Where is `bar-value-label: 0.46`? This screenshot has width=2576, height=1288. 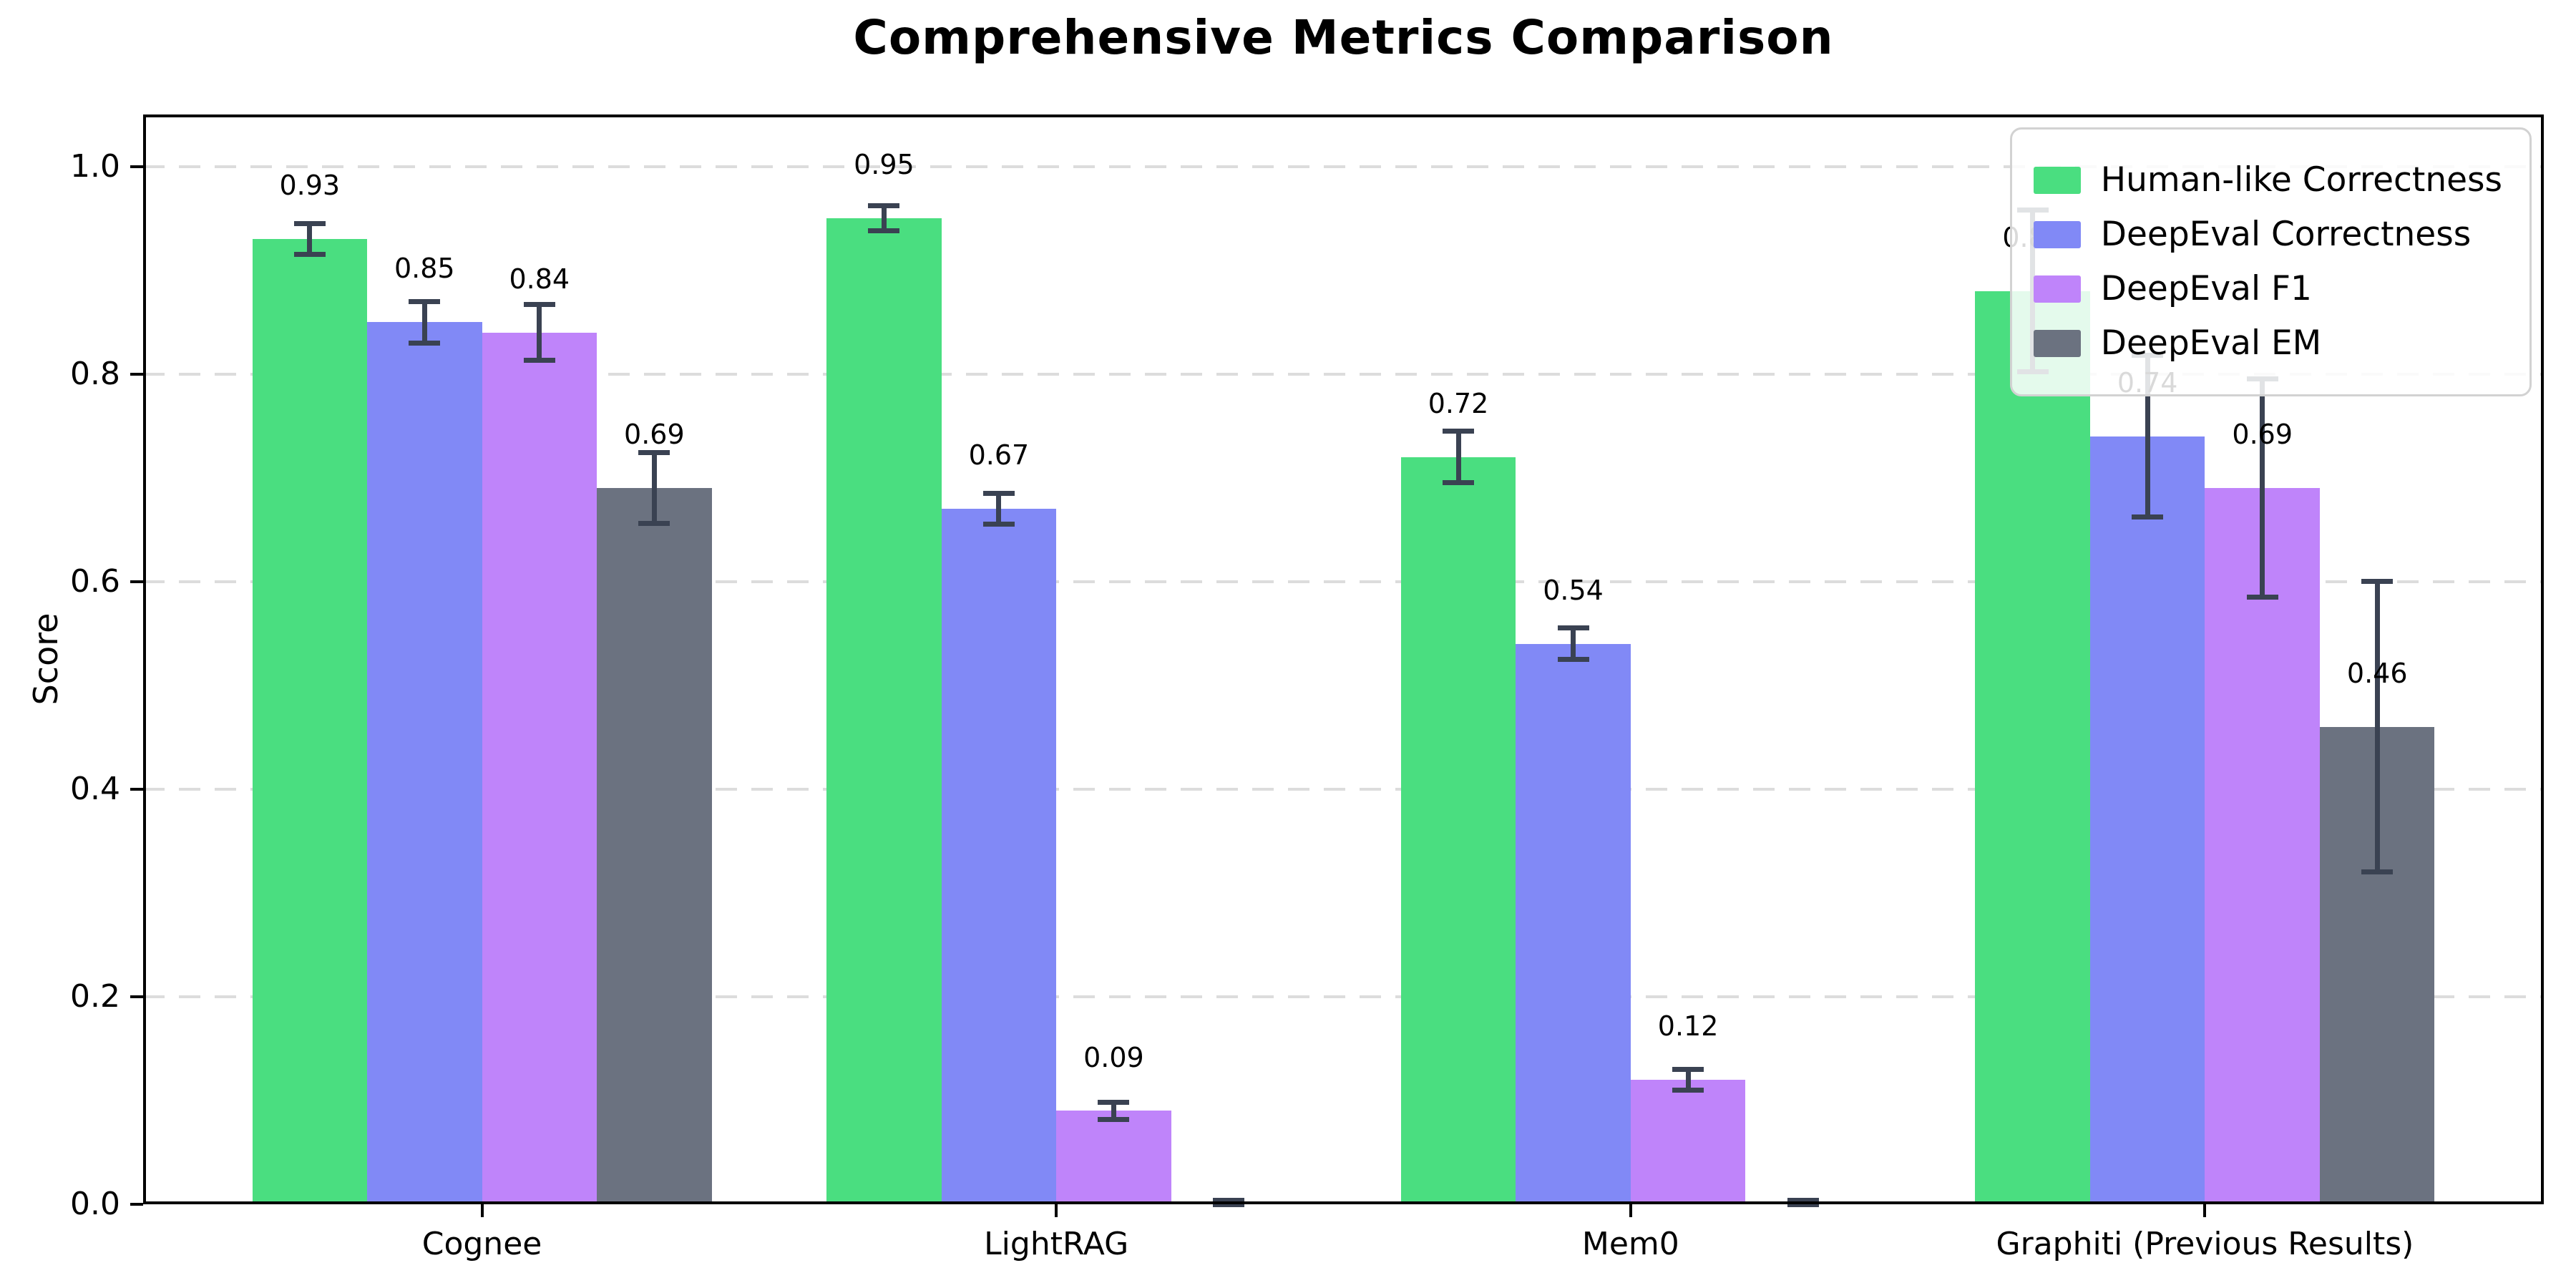
bar-value-label: 0.46 is located at coordinates (2377, 673).